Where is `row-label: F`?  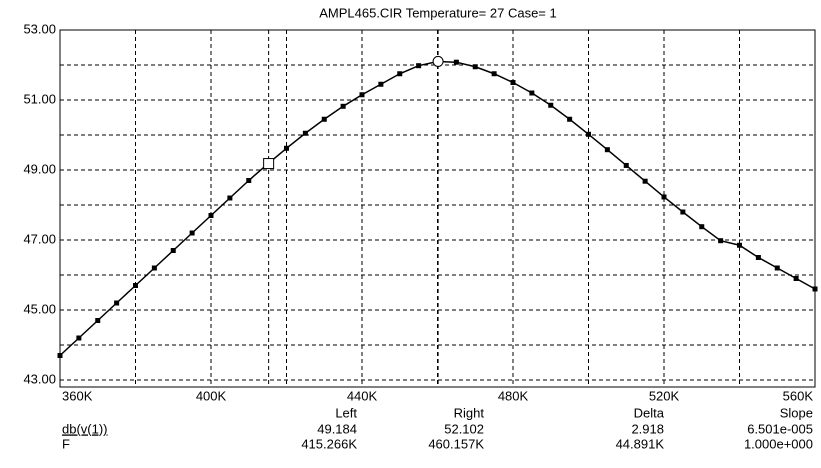 row-label: F is located at coordinates (66, 443).